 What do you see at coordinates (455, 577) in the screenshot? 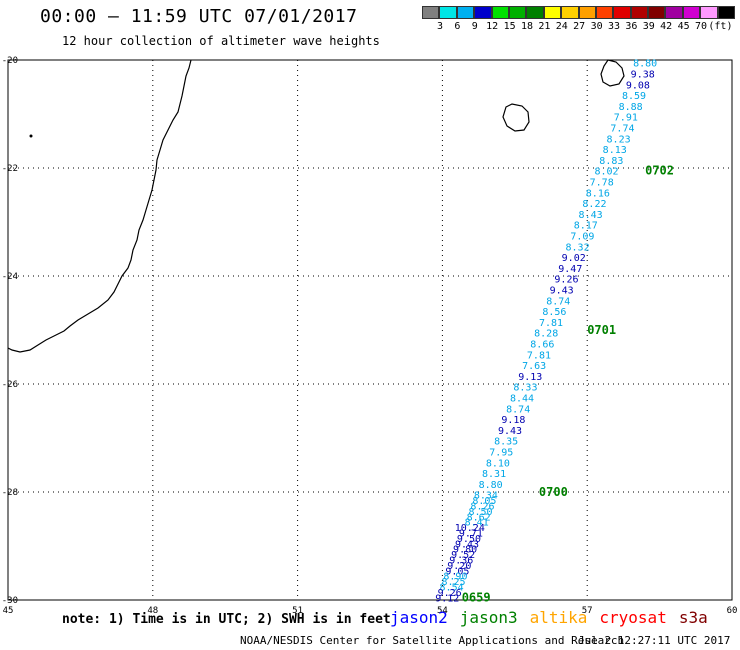
I see `swh-value: 8.90` at bounding box center [455, 577].